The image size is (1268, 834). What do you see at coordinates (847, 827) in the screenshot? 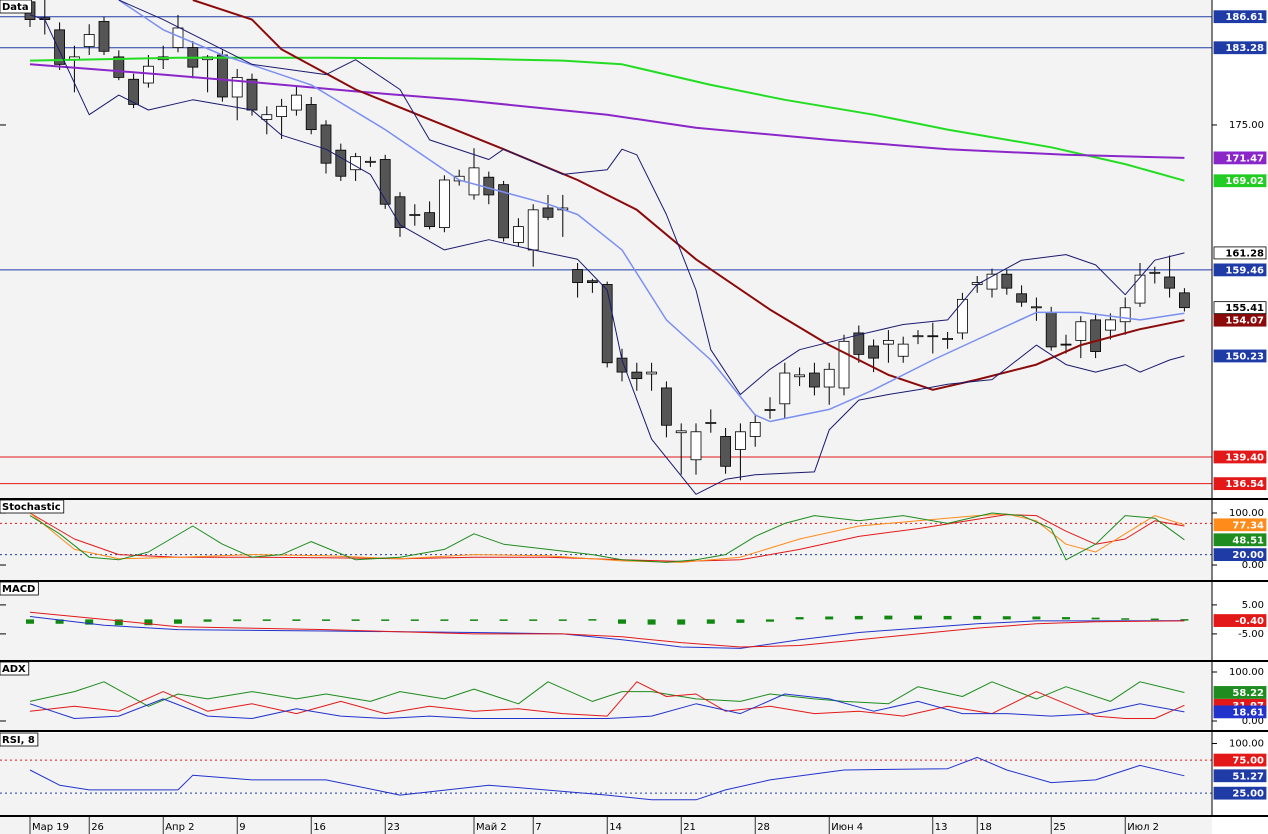
I see `x-tick-label: Июн 4` at bounding box center [847, 827].